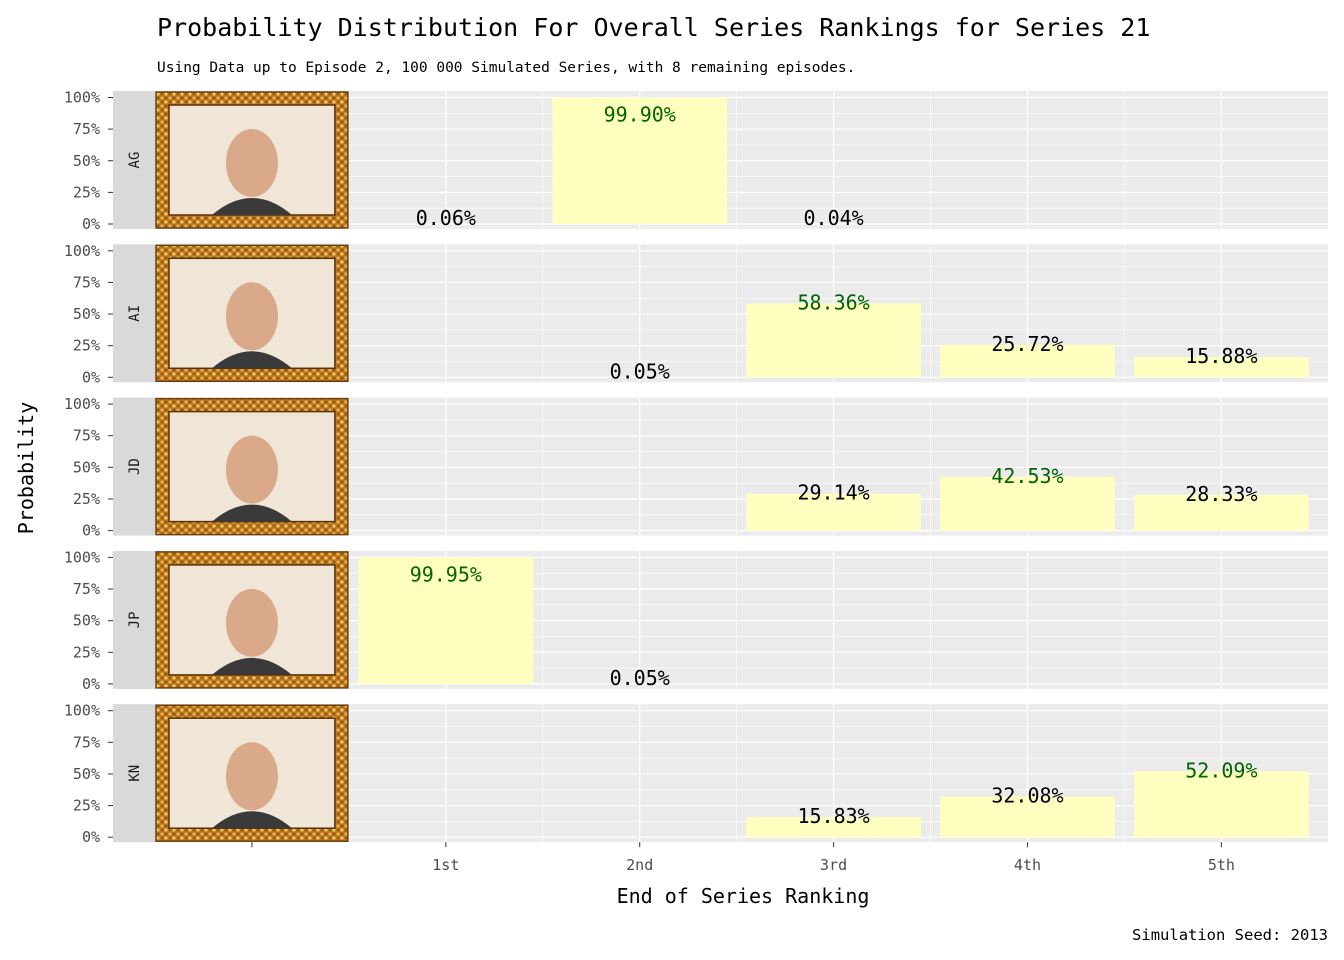 The height and width of the screenshot is (960, 1344). Describe the element at coordinates (1027, 796) in the screenshot. I see `data-label: 32.08%` at that location.